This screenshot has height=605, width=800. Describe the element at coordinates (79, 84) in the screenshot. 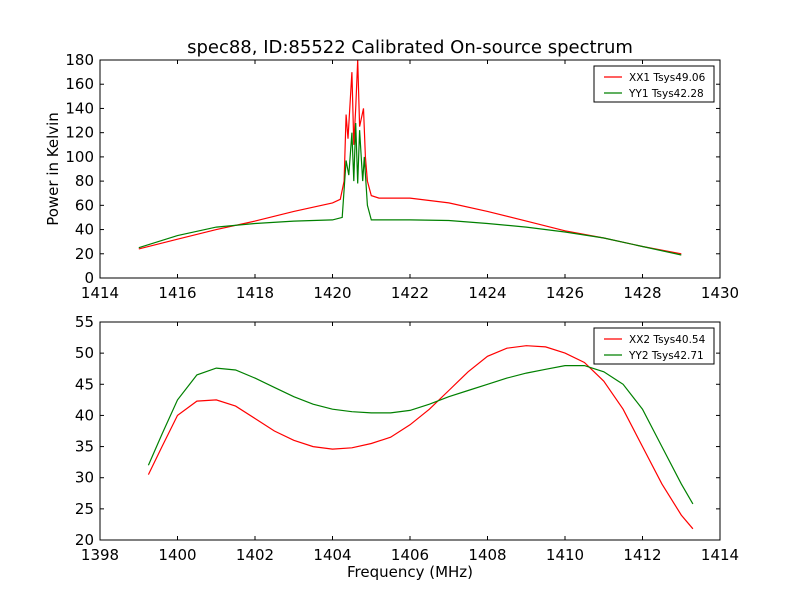

I see `y-tick-label: 160` at that location.